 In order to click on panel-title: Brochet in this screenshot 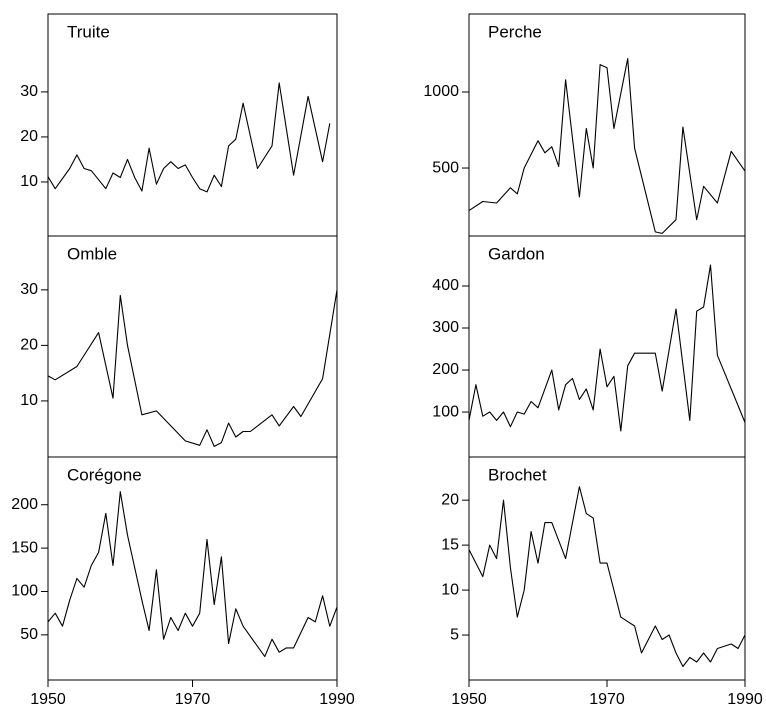, I will do `click(517, 474)`.